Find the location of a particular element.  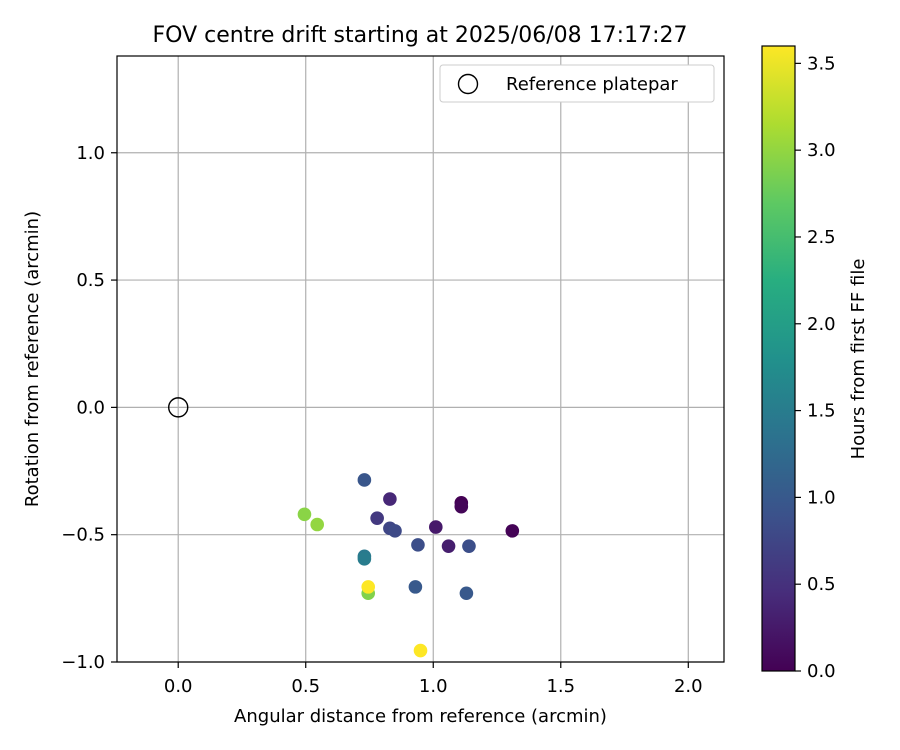

colorbar-ticks: 0.0 0.5 1.0 1.5 2.0 2.5 3.0 3.5 is located at coordinates (815, 367).